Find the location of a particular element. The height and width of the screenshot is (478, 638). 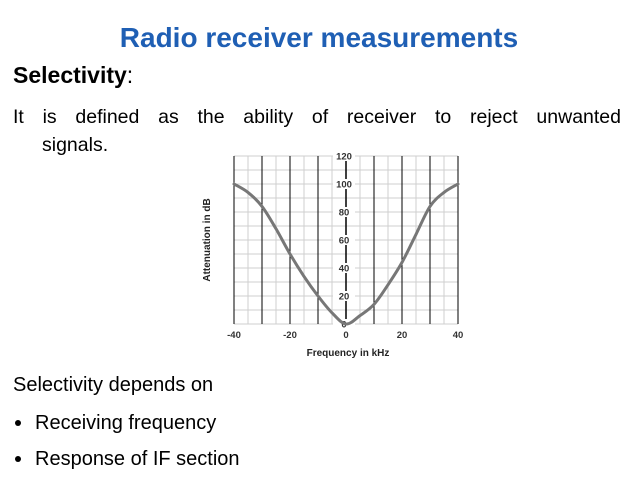

bullet-item-1: Receiving frequency is located at coordinates (126, 423).